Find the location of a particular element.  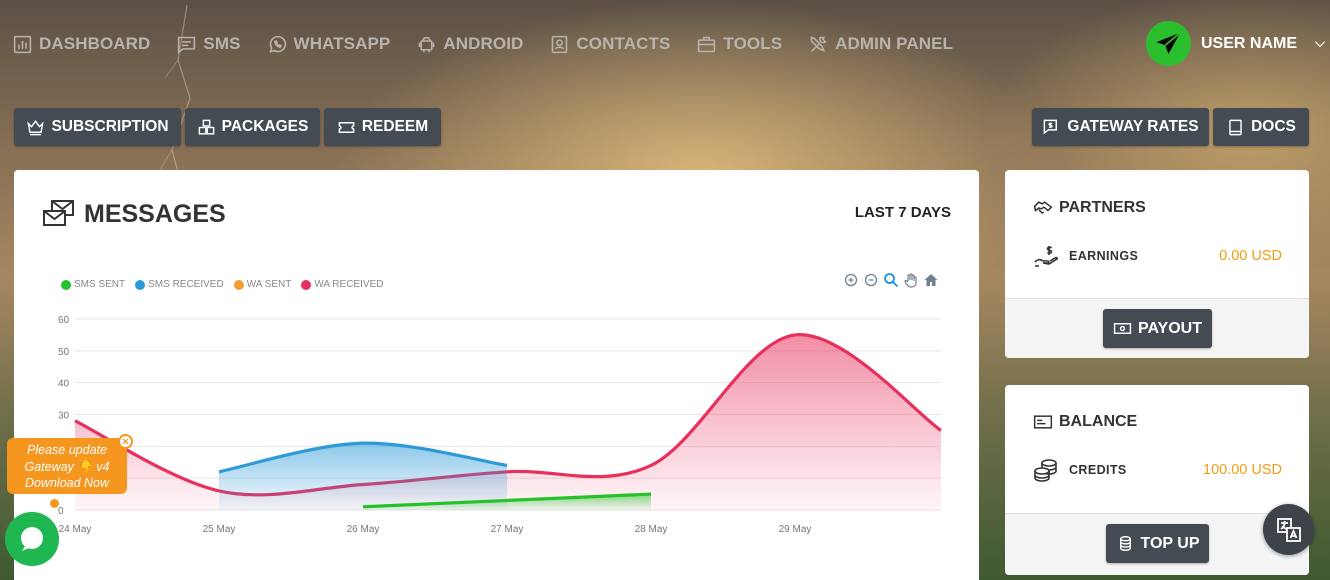

credits-label: CREDITS is located at coordinates (1098, 470).